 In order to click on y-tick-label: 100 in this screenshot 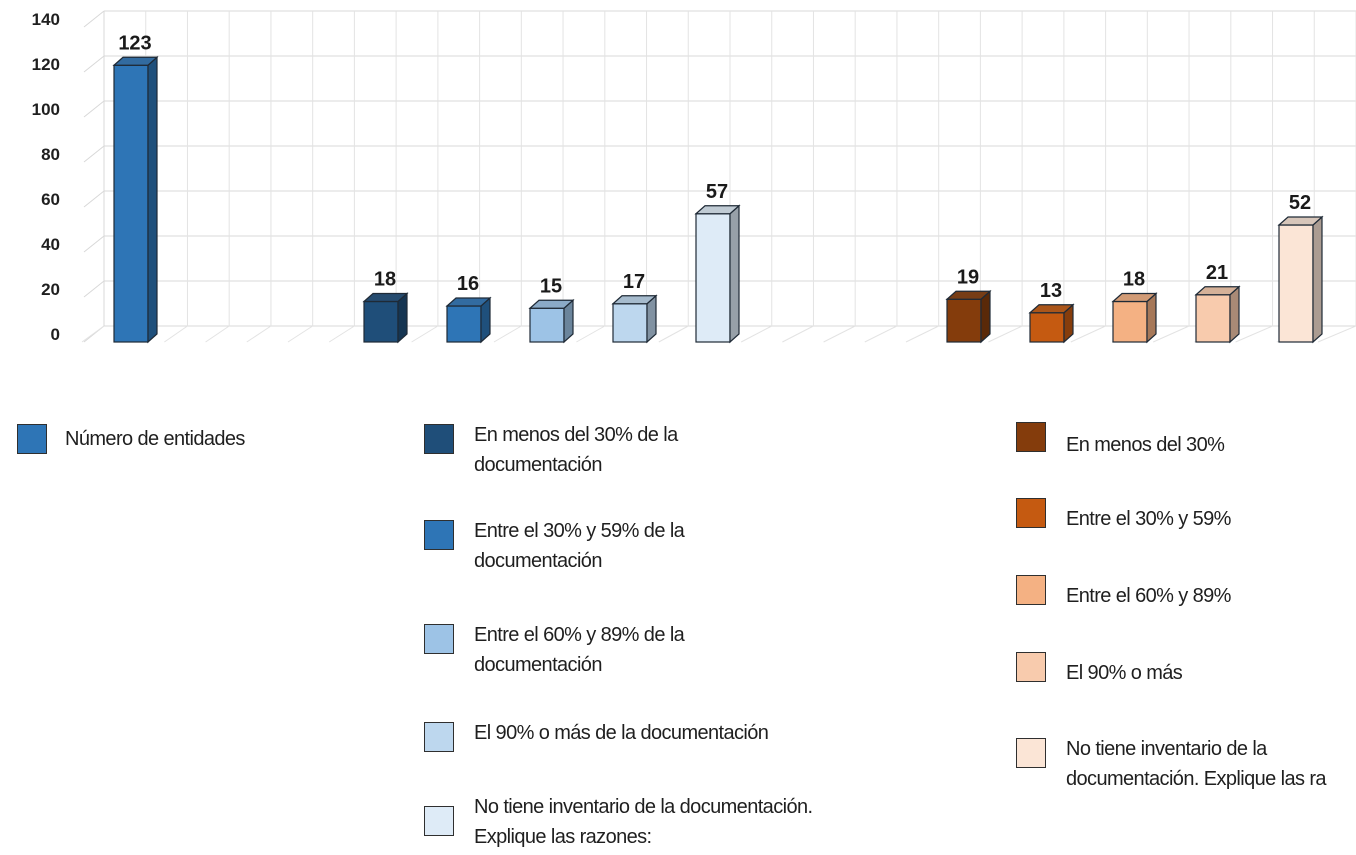, I will do `click(46, 109)`.